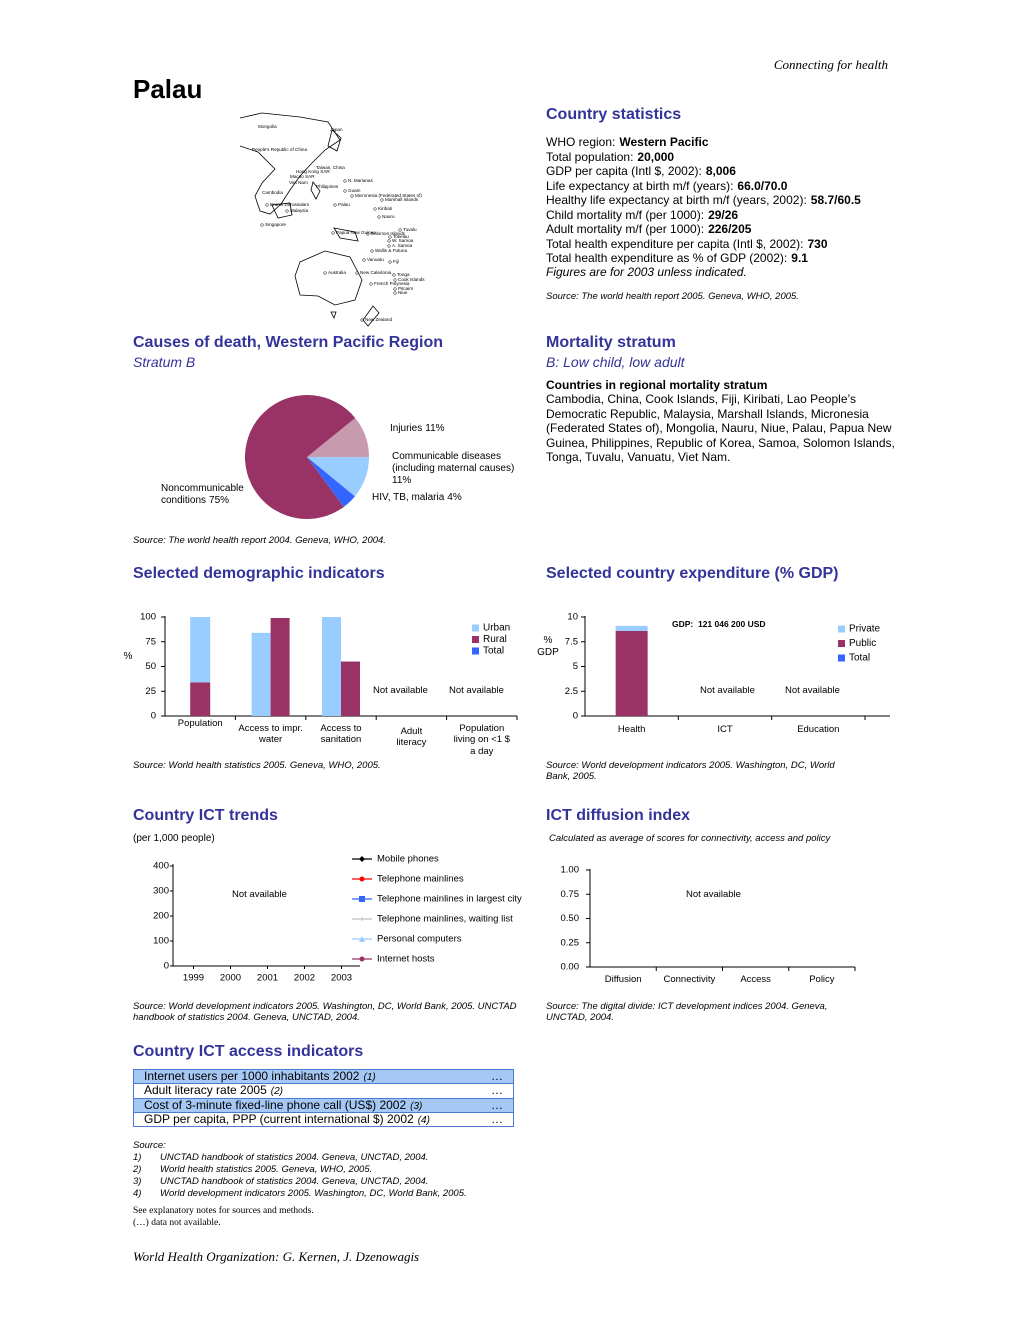 The image size is (1020, 1320). I want to click on stat-value: 226/205, so click(730, 229).